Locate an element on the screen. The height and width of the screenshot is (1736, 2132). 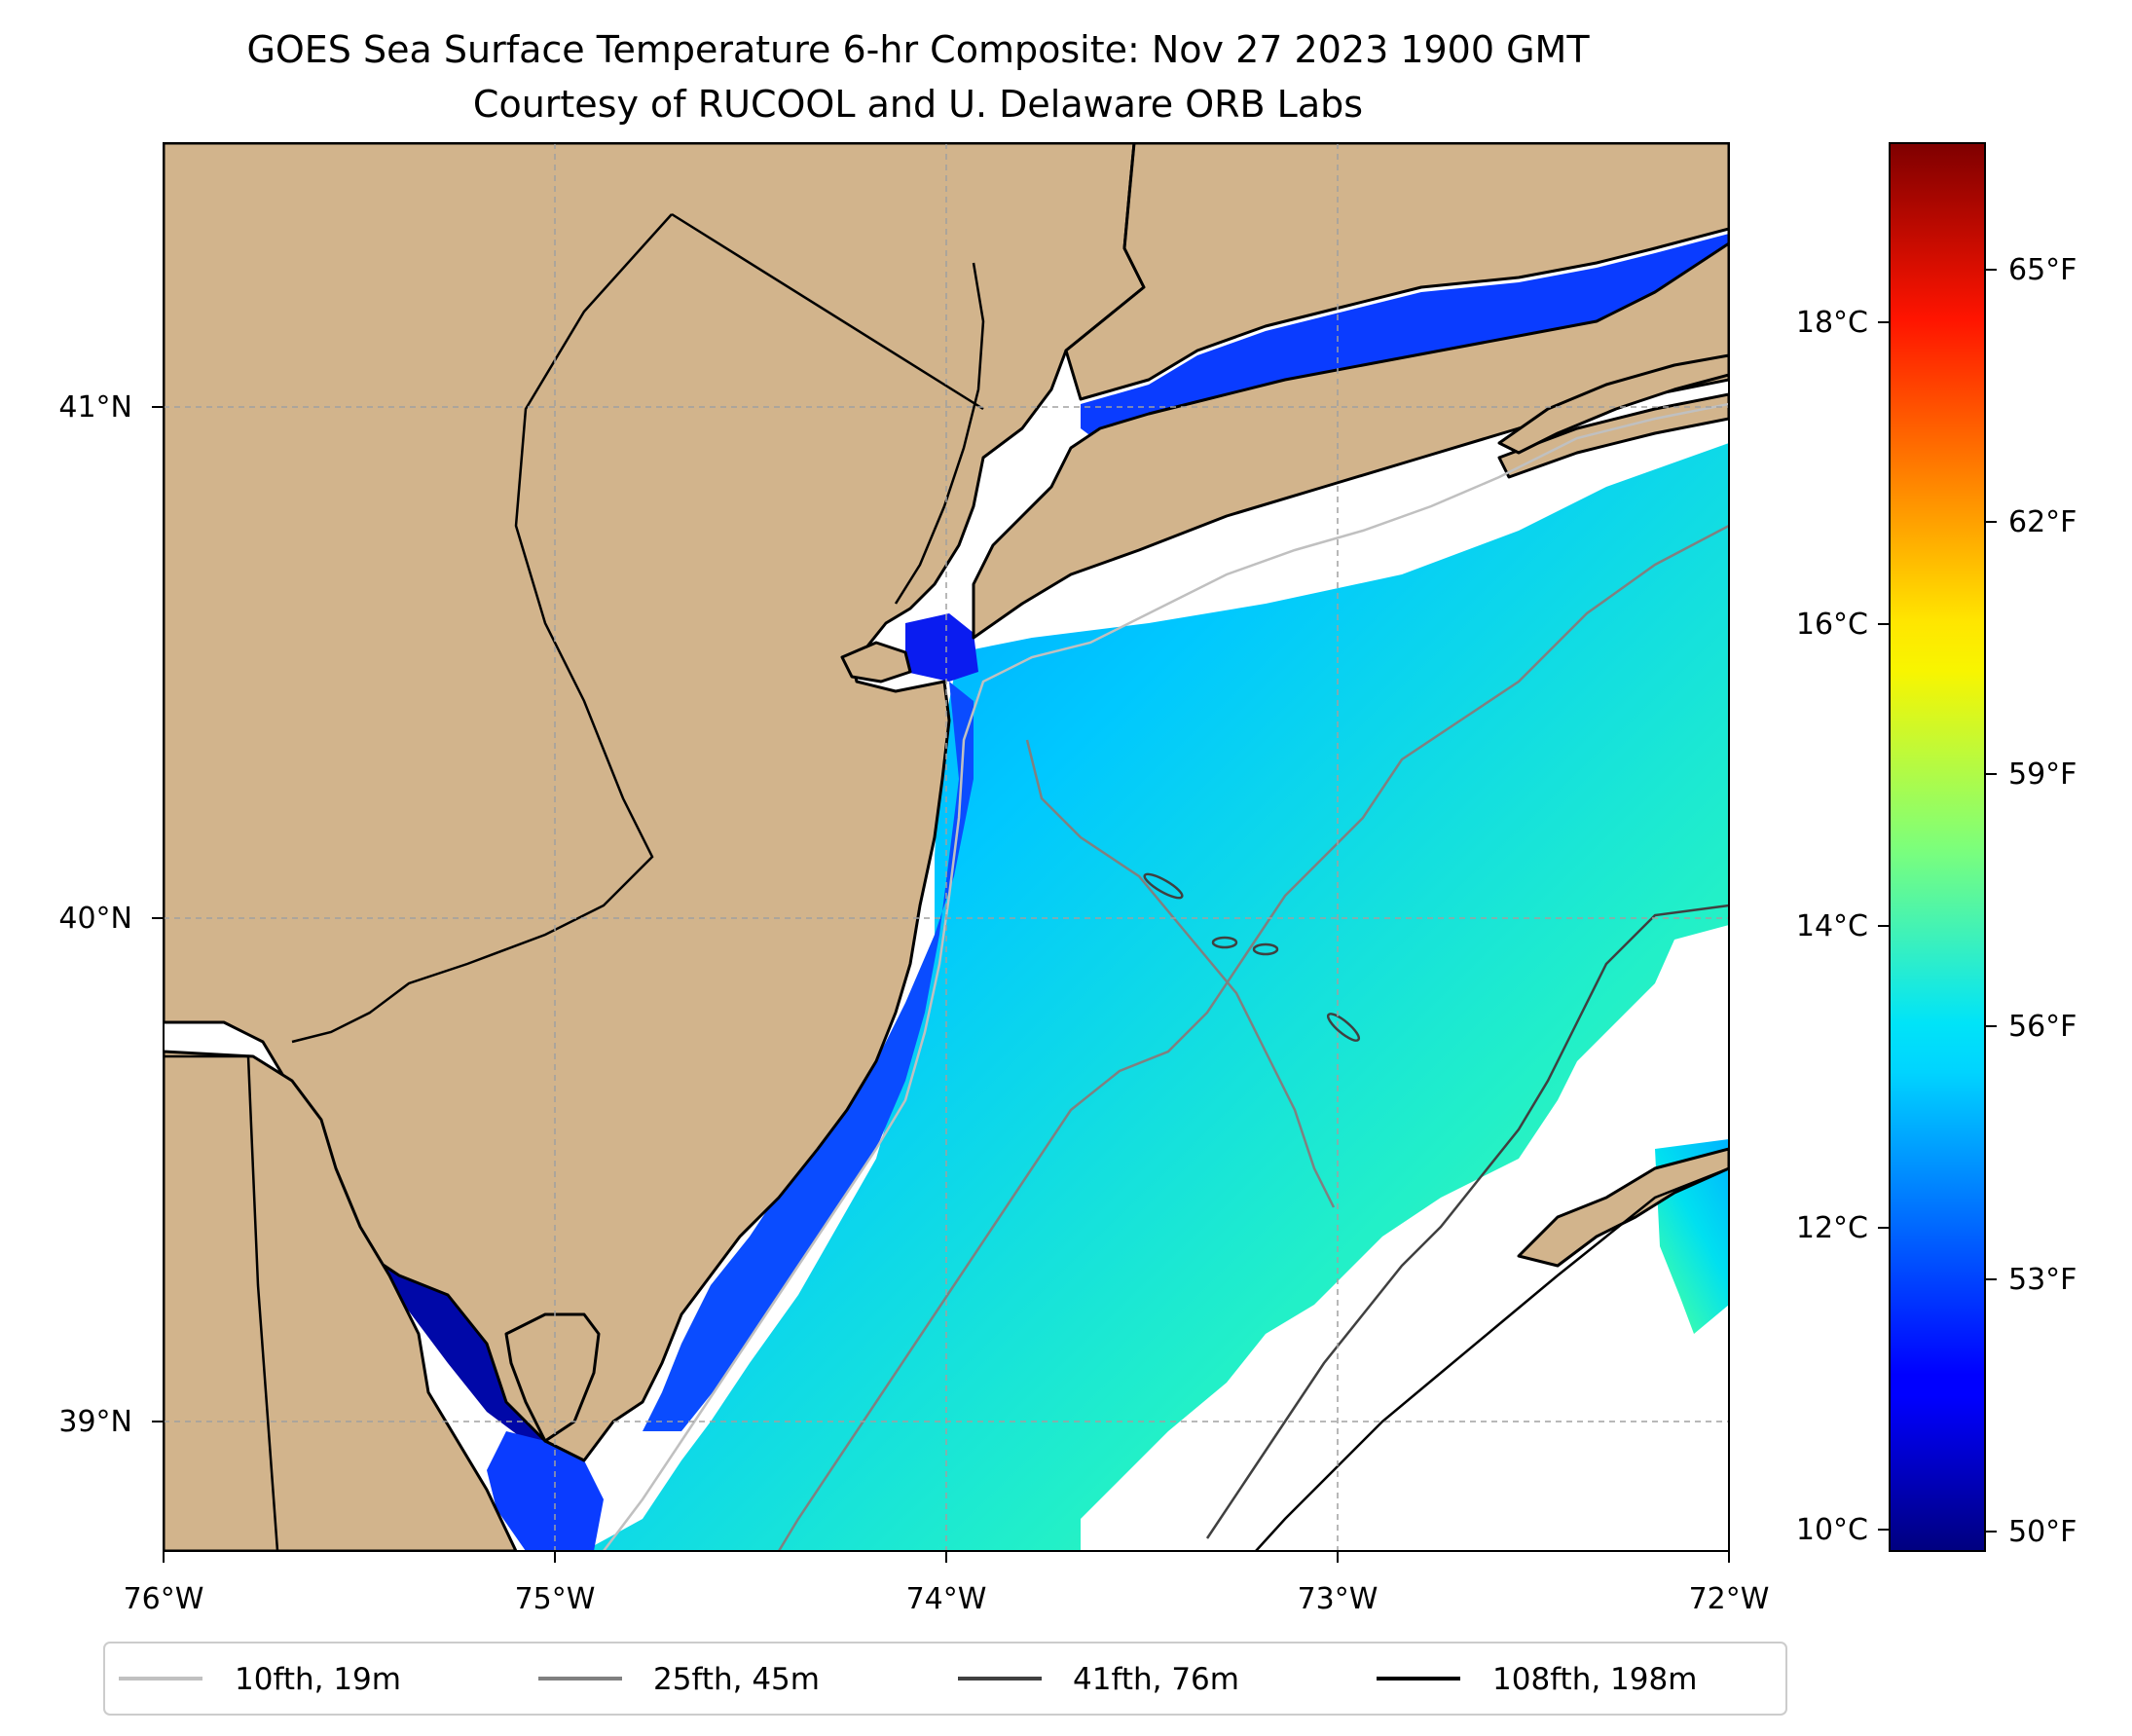
contour-25fth-ridge is located at coordinates (1180, 973).